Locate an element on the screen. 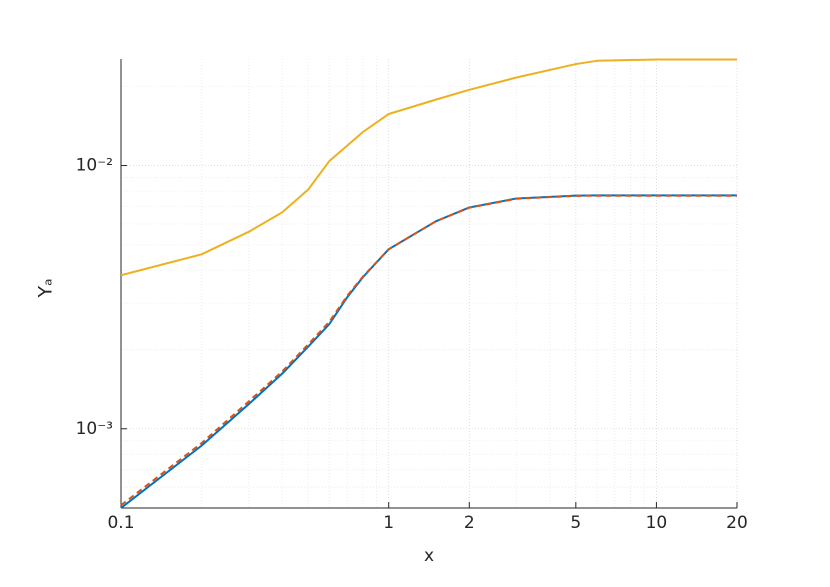 Image resolution: width=830 pixels, height=587 pixels. y-tick-label: 10⁻² is located at coordinates (94, 166).